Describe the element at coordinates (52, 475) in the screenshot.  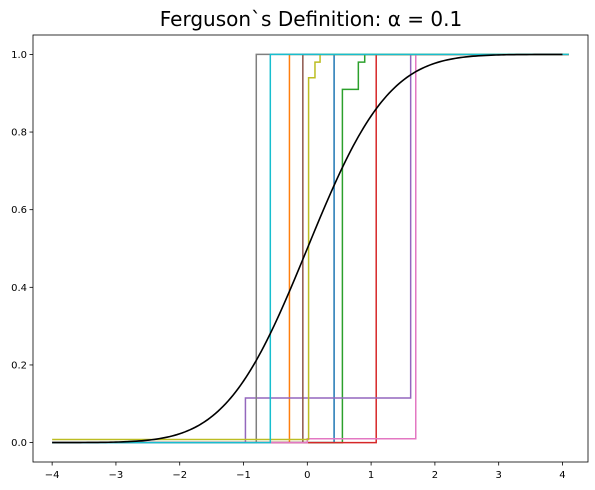
I see `x-tick-label: −4` at that location.